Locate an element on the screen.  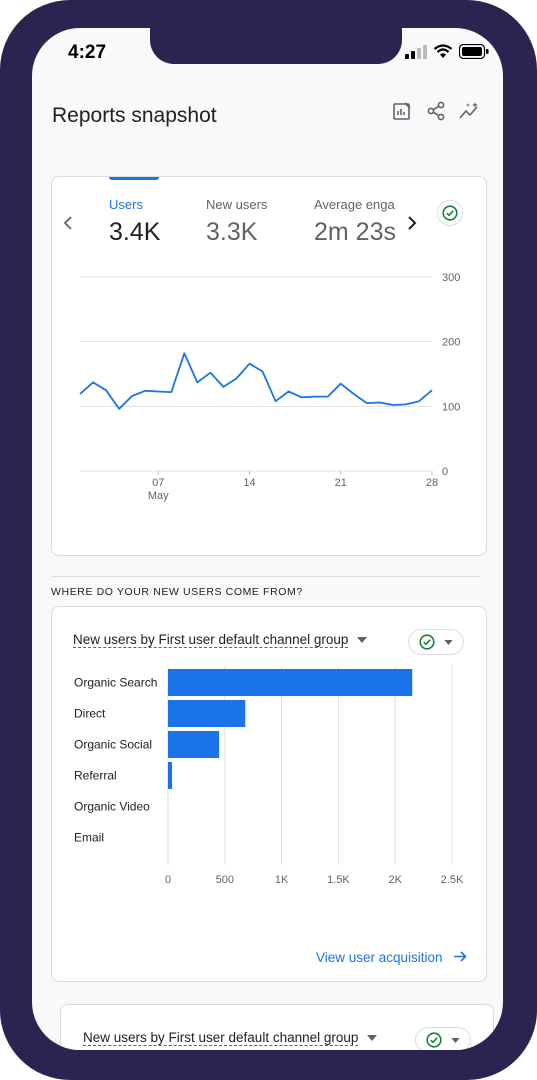
metric-label: Users is located at coordinates (126, 204).